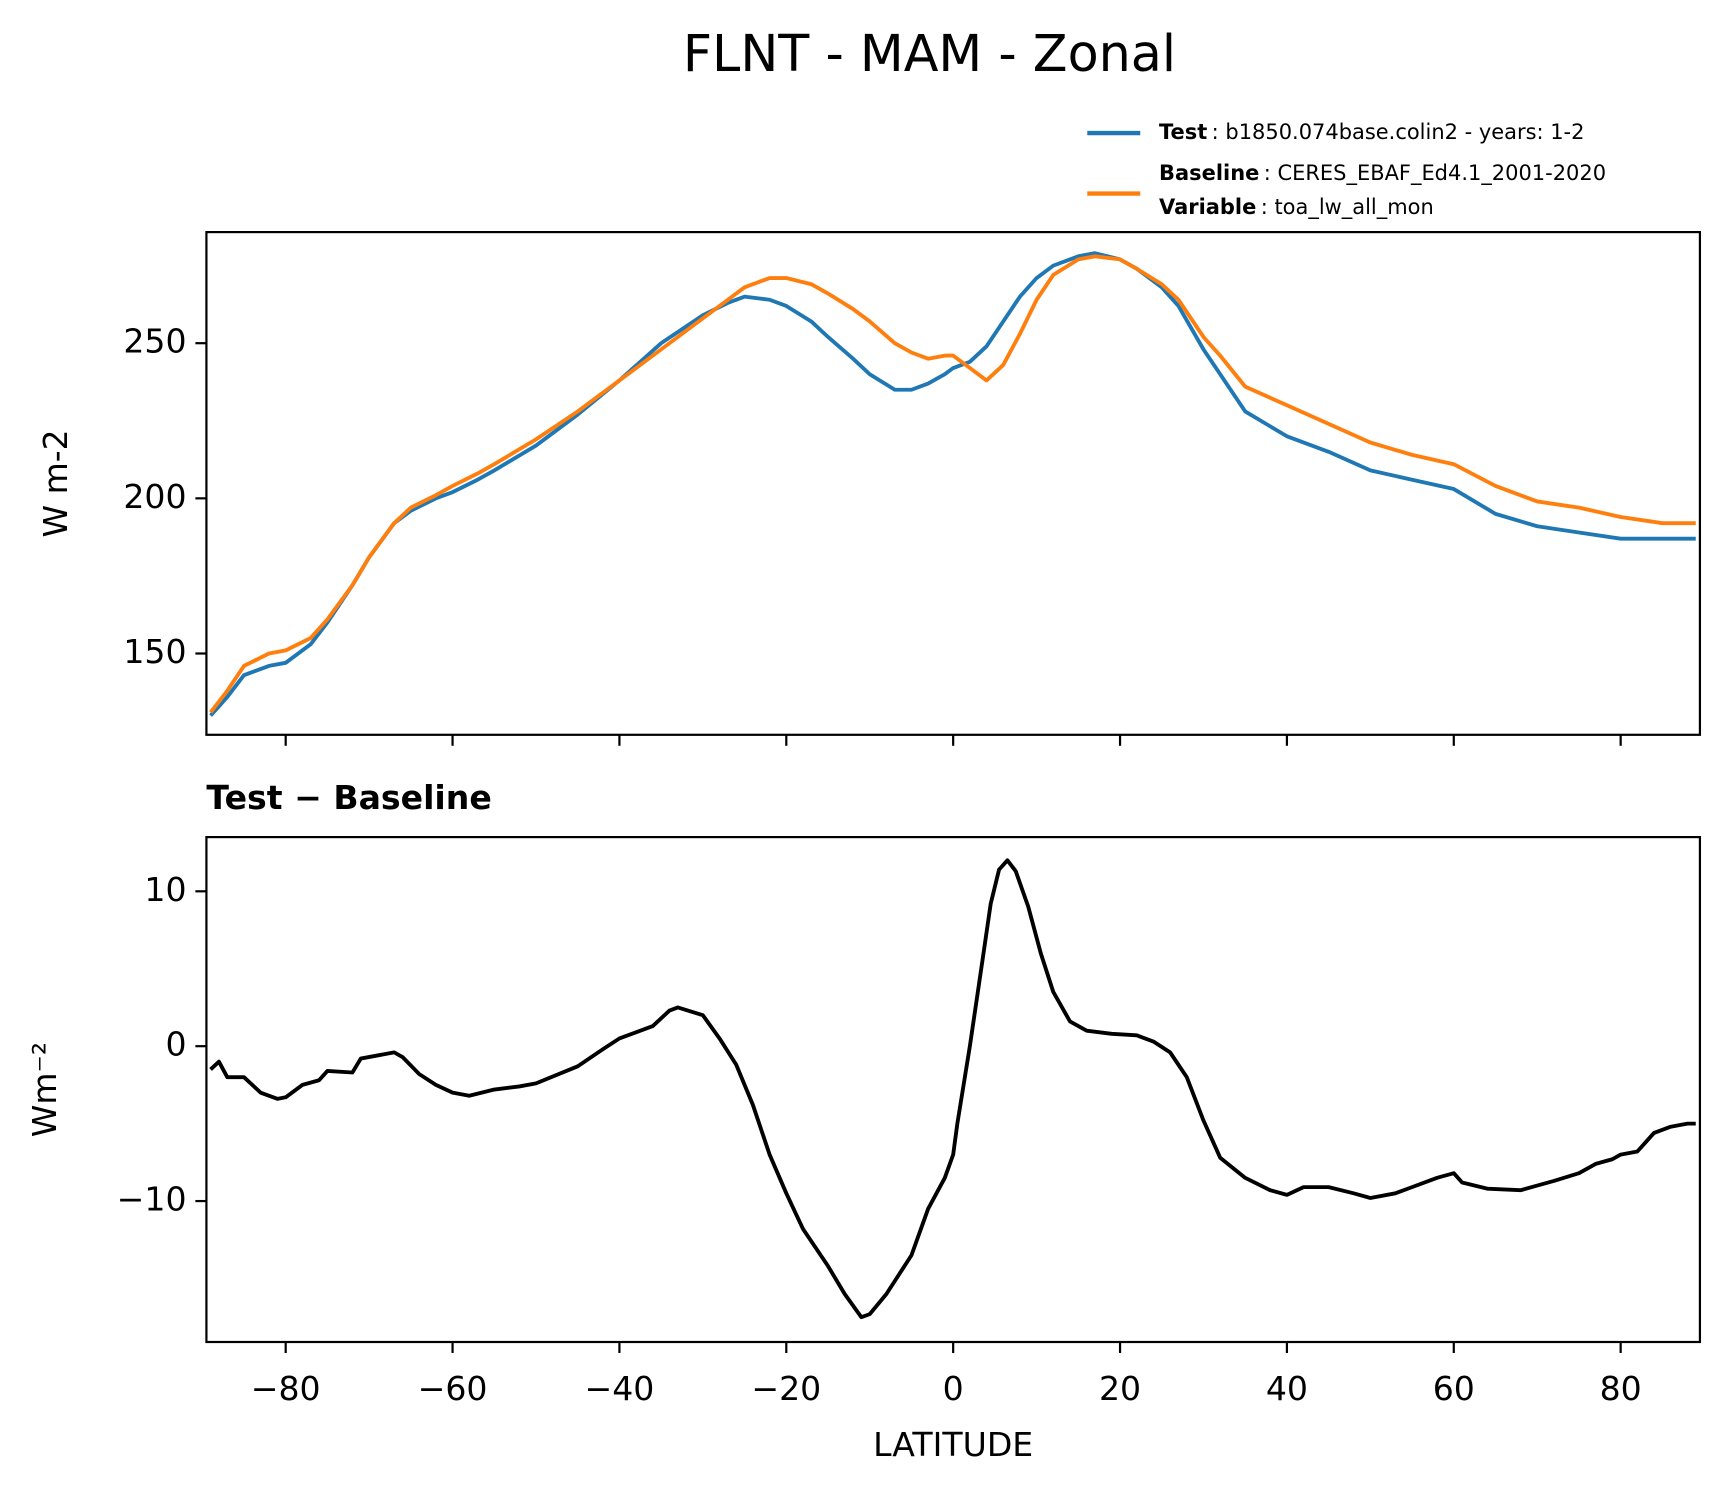 The height and width of the screenshot is (1496, 1722). What do you see at coordinates (1207, 207) in the screenshot?
I see `legend-name: Variable` at bounding box center [1207, 207].